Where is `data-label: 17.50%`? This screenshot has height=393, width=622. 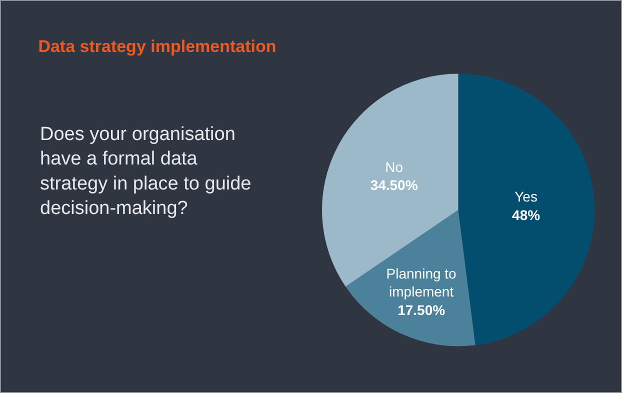
data-label: 17.50% is located at coordinates (422, 310).